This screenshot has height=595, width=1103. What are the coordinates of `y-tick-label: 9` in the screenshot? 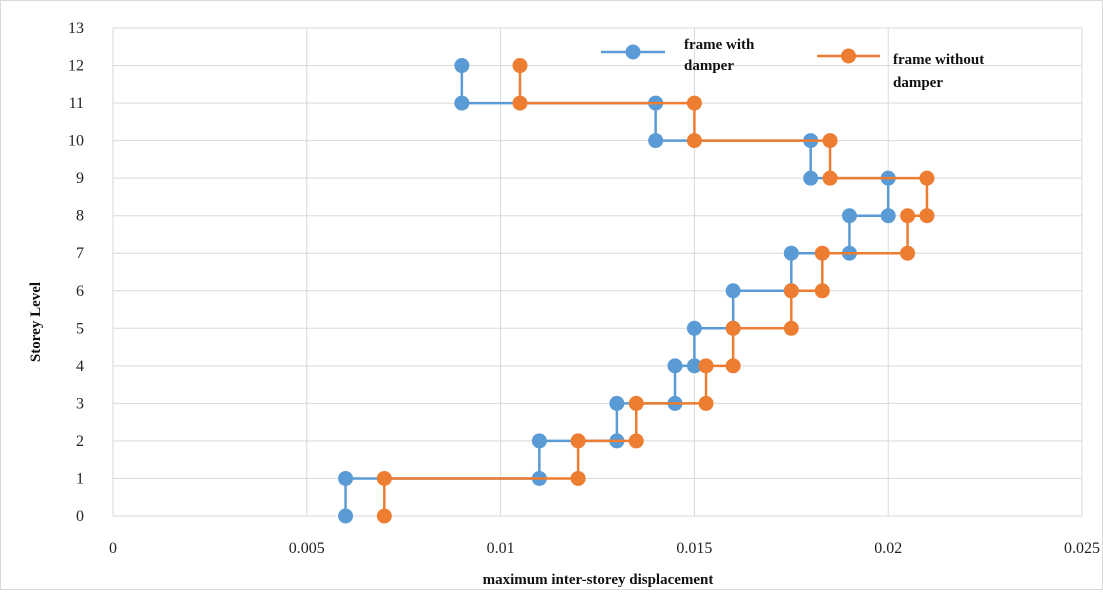 It's located at (80, 178).